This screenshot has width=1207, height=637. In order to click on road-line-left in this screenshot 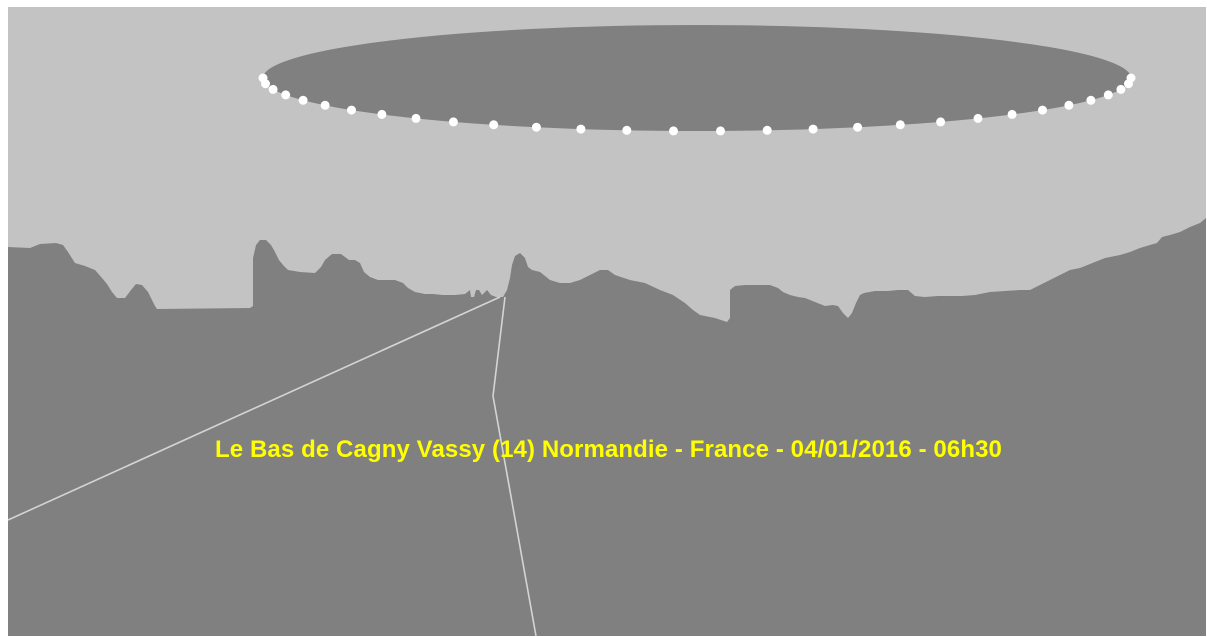, I will do `click(254, 408)`.